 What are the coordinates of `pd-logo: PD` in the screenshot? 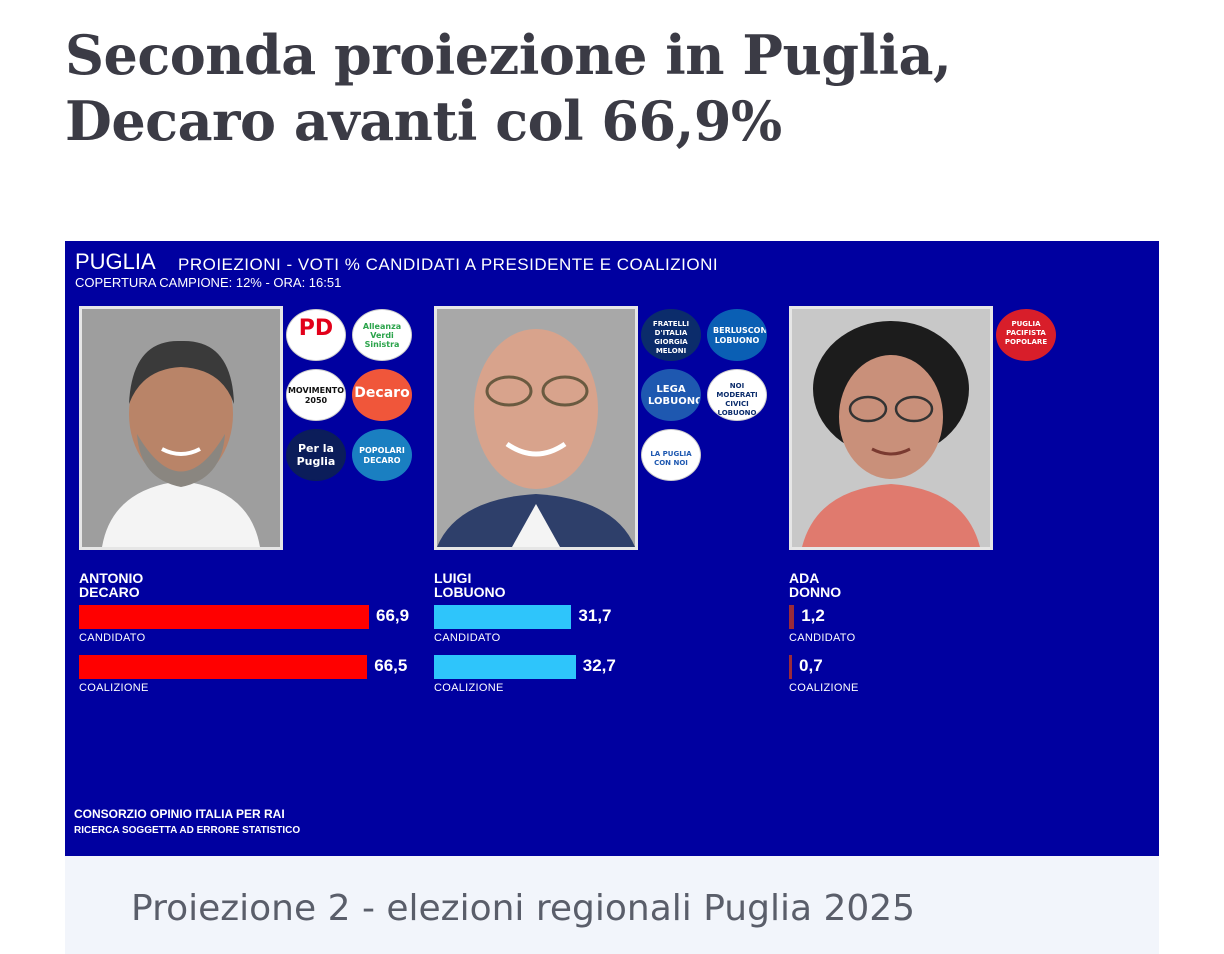 It's located at (316, 335).